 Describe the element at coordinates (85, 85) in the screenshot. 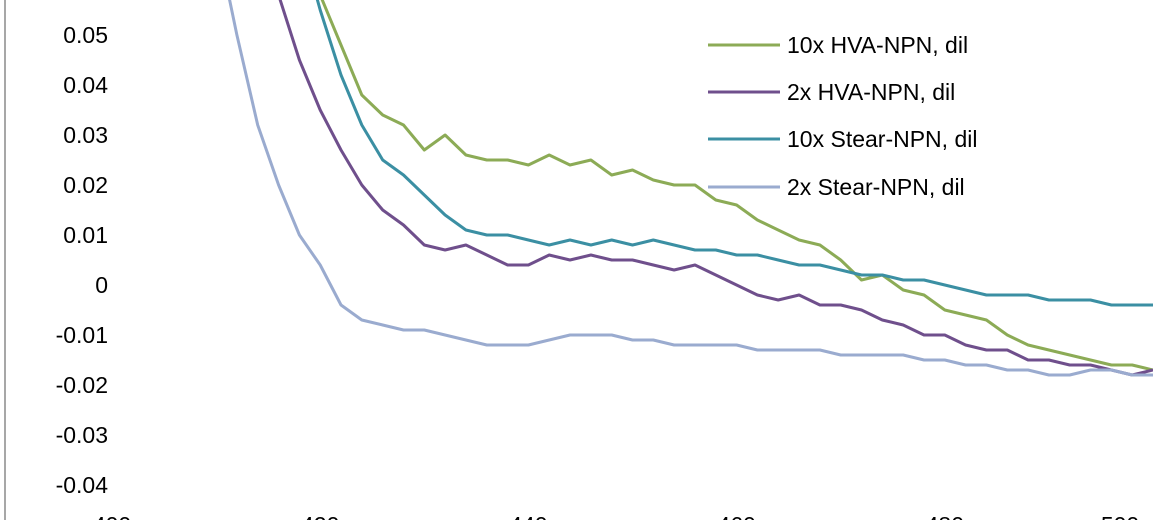

I see `y-tick-label: 0.04` at that location.